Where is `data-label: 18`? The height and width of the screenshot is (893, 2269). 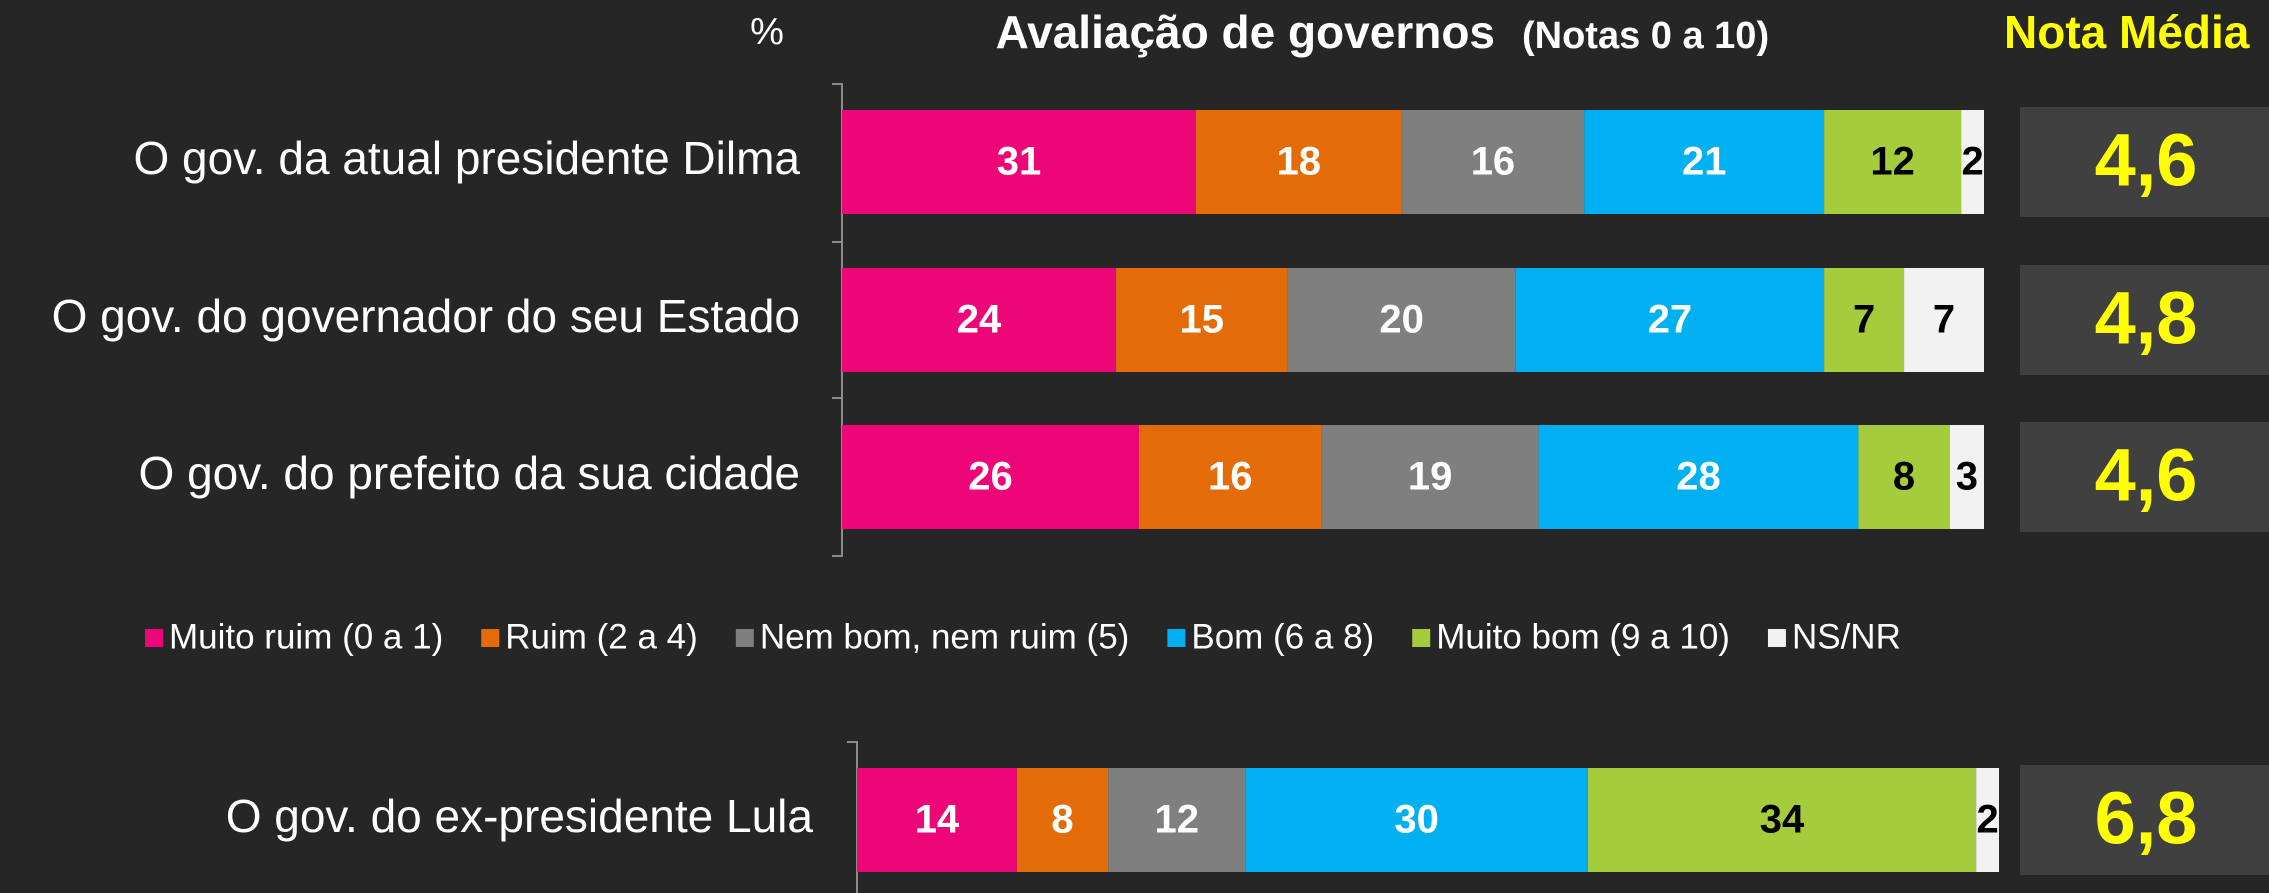
data-label: 18 is located at coordinates (1299, 162).